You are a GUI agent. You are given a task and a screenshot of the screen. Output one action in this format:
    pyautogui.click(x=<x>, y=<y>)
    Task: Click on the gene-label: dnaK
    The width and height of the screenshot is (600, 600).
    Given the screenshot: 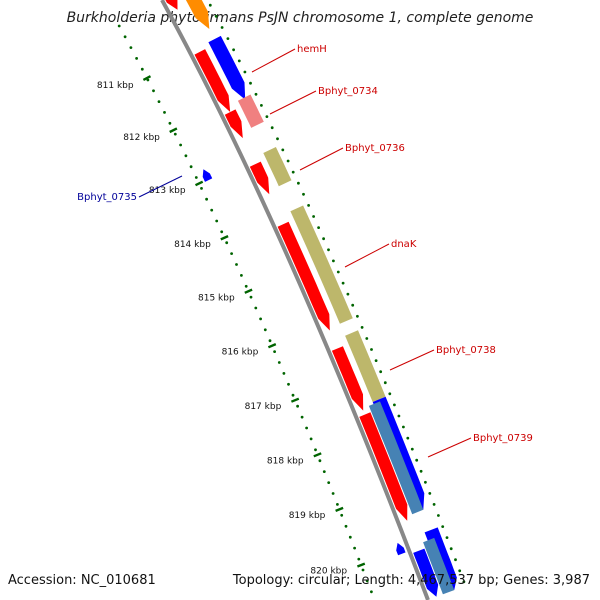 What is the action you would take?
    pyautogui.click(x=404, y=244)
    